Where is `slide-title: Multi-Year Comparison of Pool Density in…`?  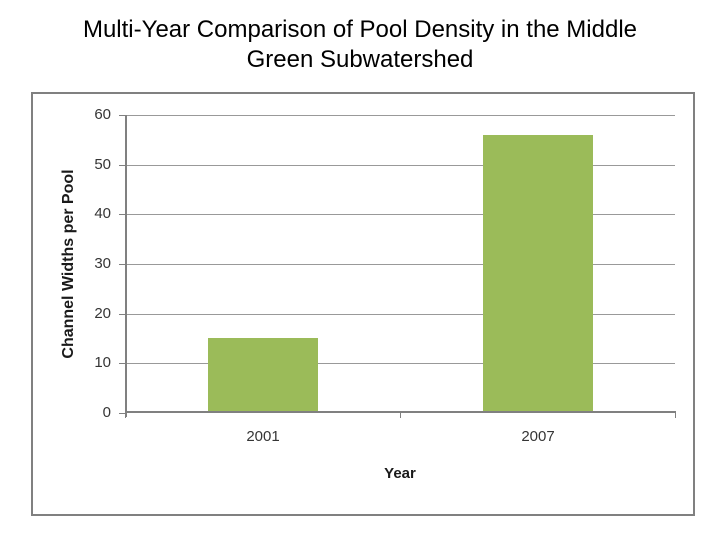
slide-title: Multi-Year Comparison of Pool Density in… is located at coordinates (360, 45).